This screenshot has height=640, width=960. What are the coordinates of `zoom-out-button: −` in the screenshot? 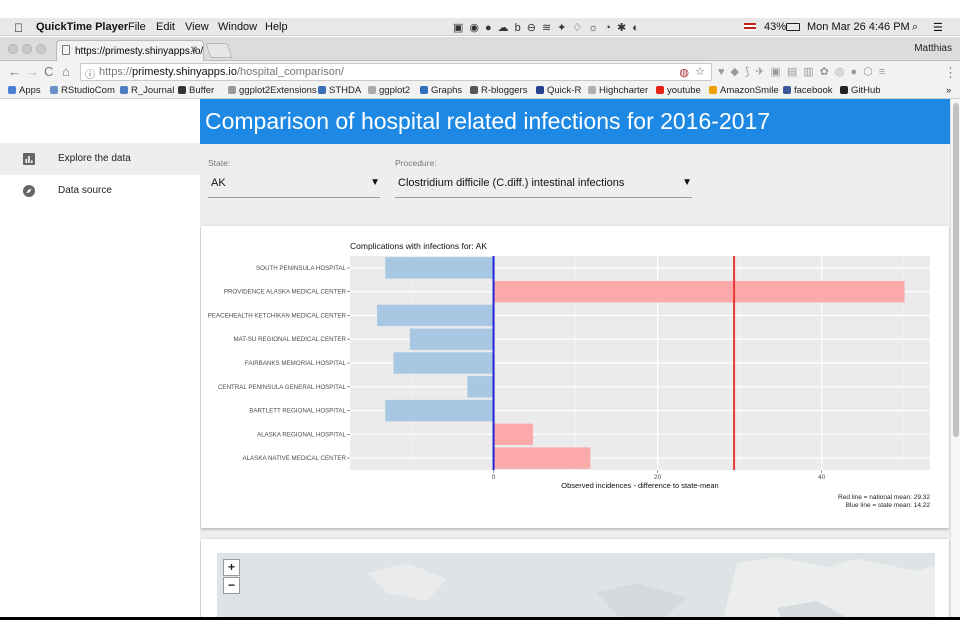 It's located at (231, 585).